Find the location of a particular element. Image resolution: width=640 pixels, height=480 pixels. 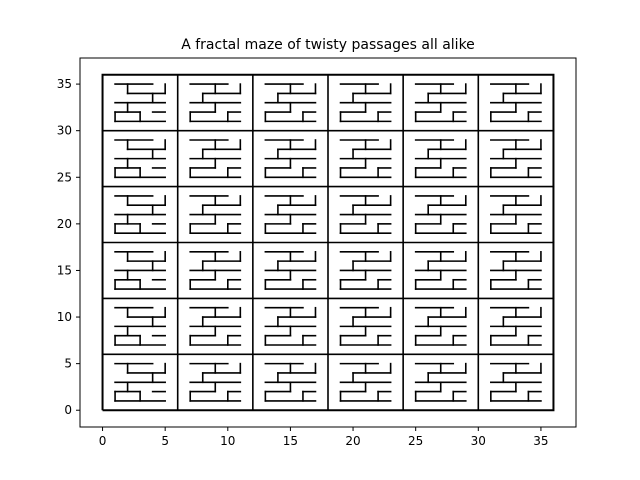

y-tick-label: 20 is located at coordinates (64, 224).